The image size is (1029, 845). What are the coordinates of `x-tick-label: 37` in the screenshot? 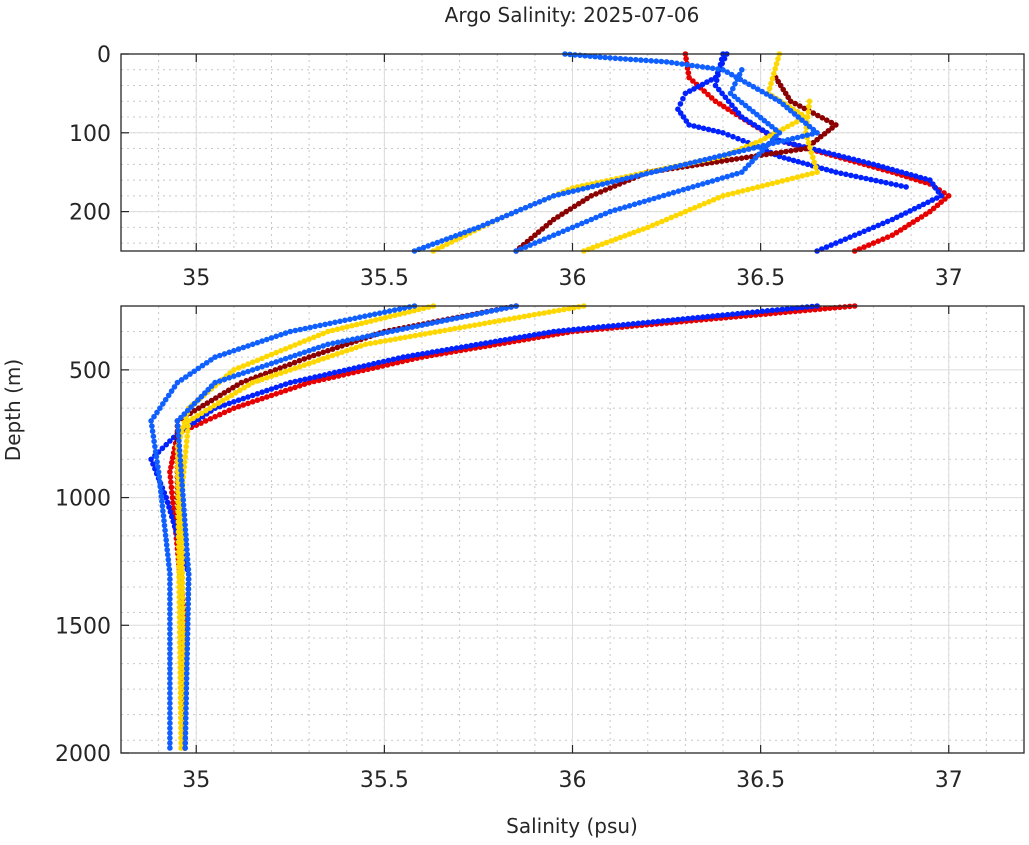 It's located at (949, 278).